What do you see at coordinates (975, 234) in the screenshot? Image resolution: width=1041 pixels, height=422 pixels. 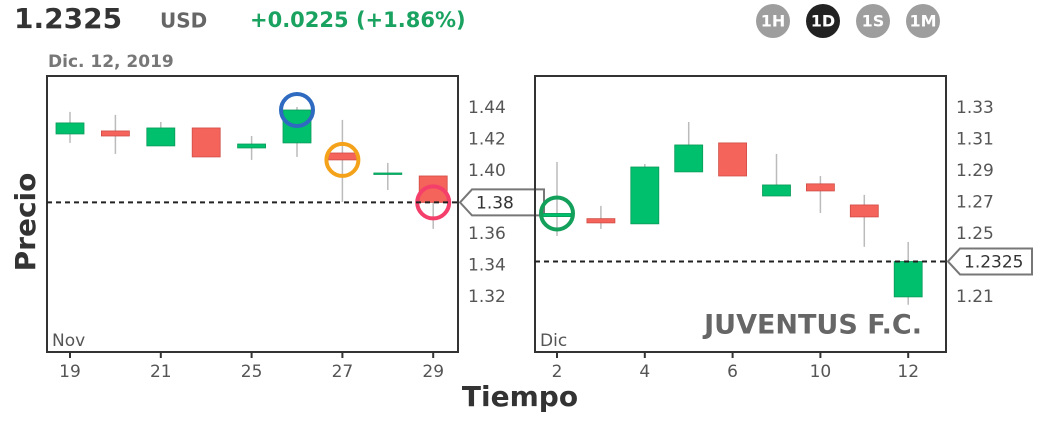 I see `y-tick-label: 1.25` at bounding box center [975, 234].